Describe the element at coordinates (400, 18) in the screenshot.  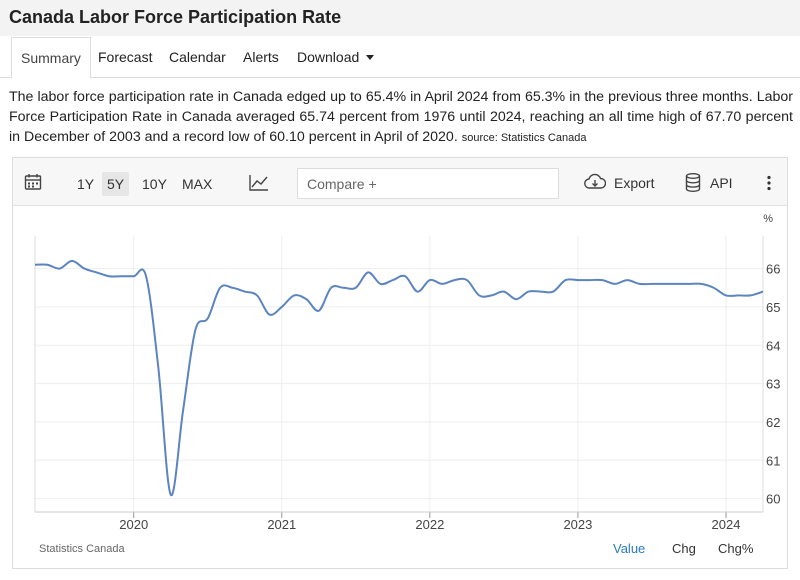
I see `title-bar: Canada Labor Force Participation Rate` at that location.